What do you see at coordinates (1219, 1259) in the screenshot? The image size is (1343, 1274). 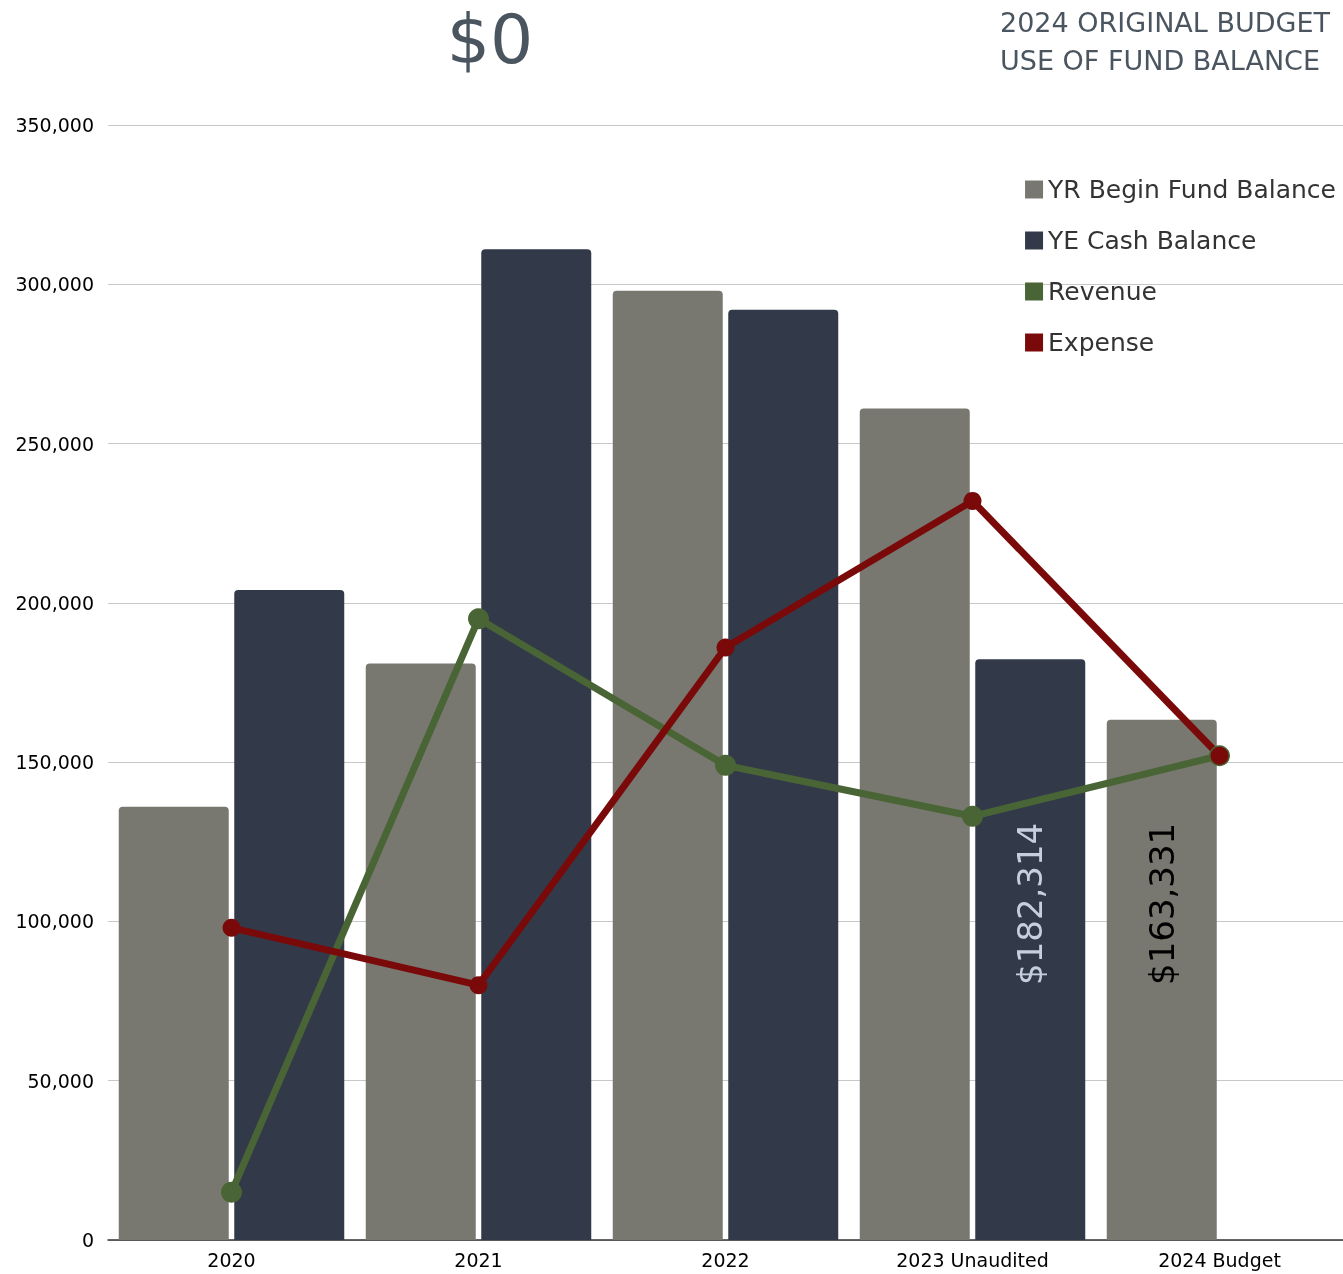 I see `x-tick-label: 2024 Budget` at bounding box center [1219, 1259].